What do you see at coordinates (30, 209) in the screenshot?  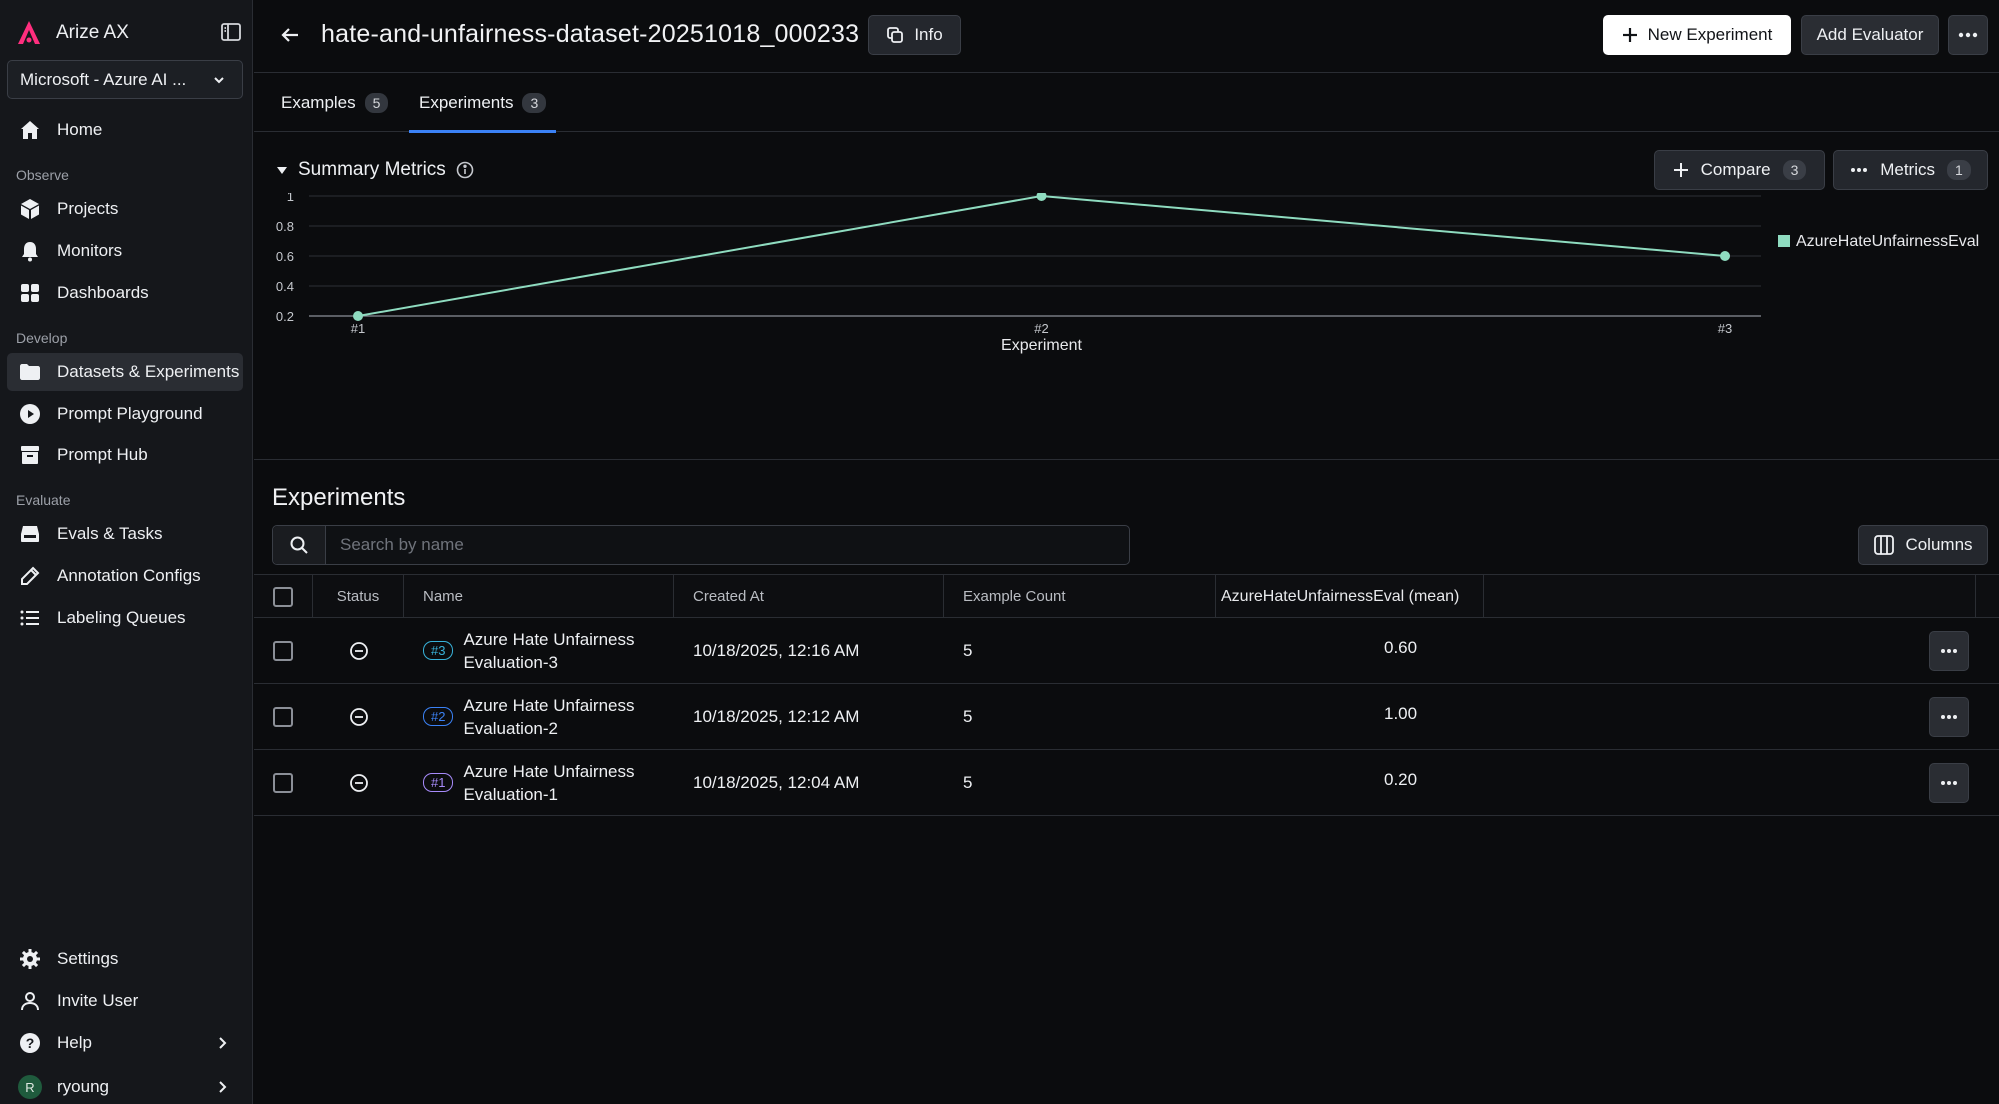 I see `cube-icon` at bounding box center [30, 209].